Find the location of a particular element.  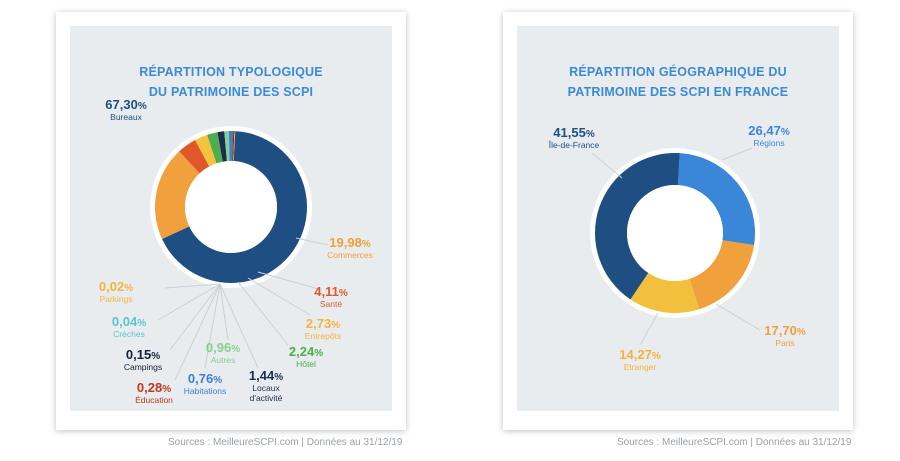

category-label: Éducation is located at coordinates (154, 400).